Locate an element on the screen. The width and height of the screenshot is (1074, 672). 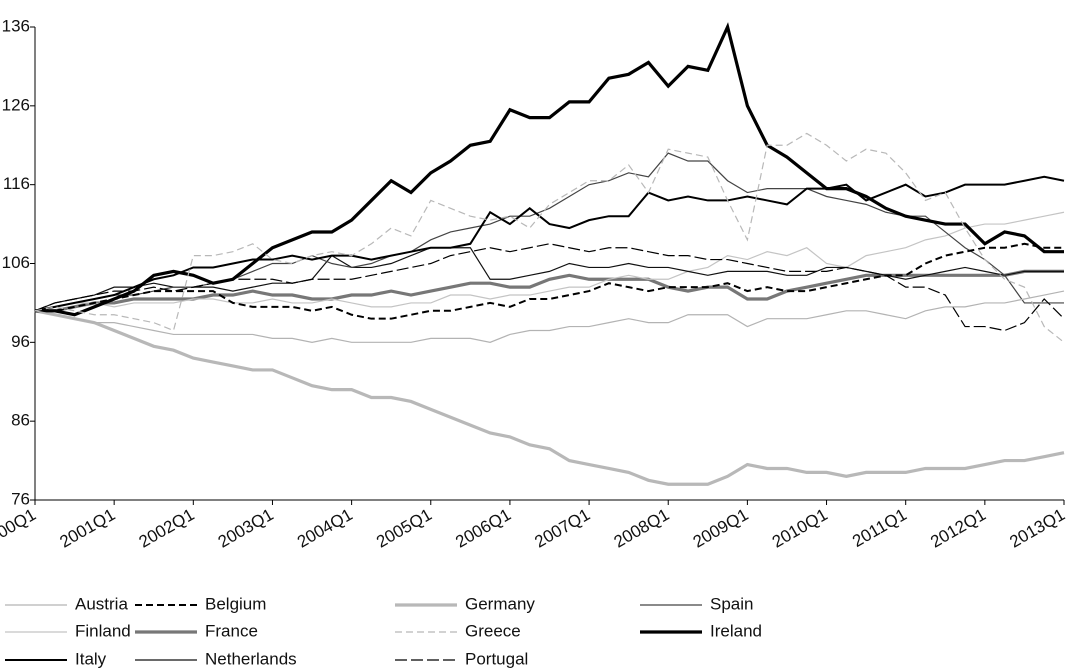
y-tick-label: 76 is located at coordinates (20, 498).